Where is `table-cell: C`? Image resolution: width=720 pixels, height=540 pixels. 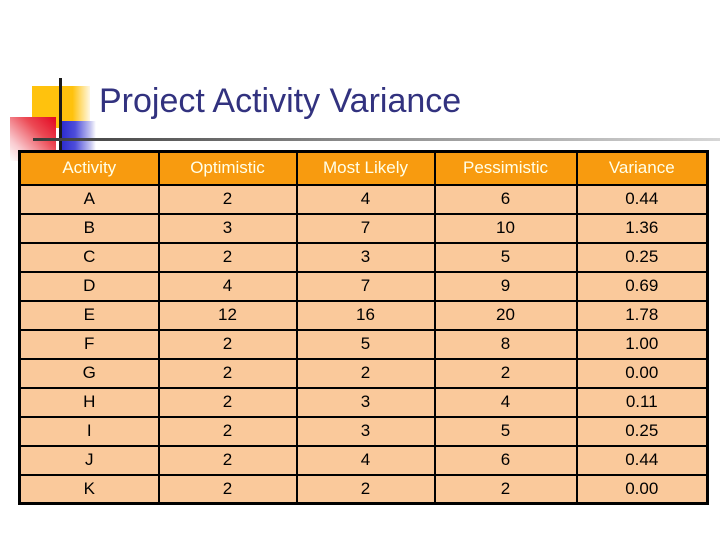
table-cell: C is located at coordinates (89, 257).